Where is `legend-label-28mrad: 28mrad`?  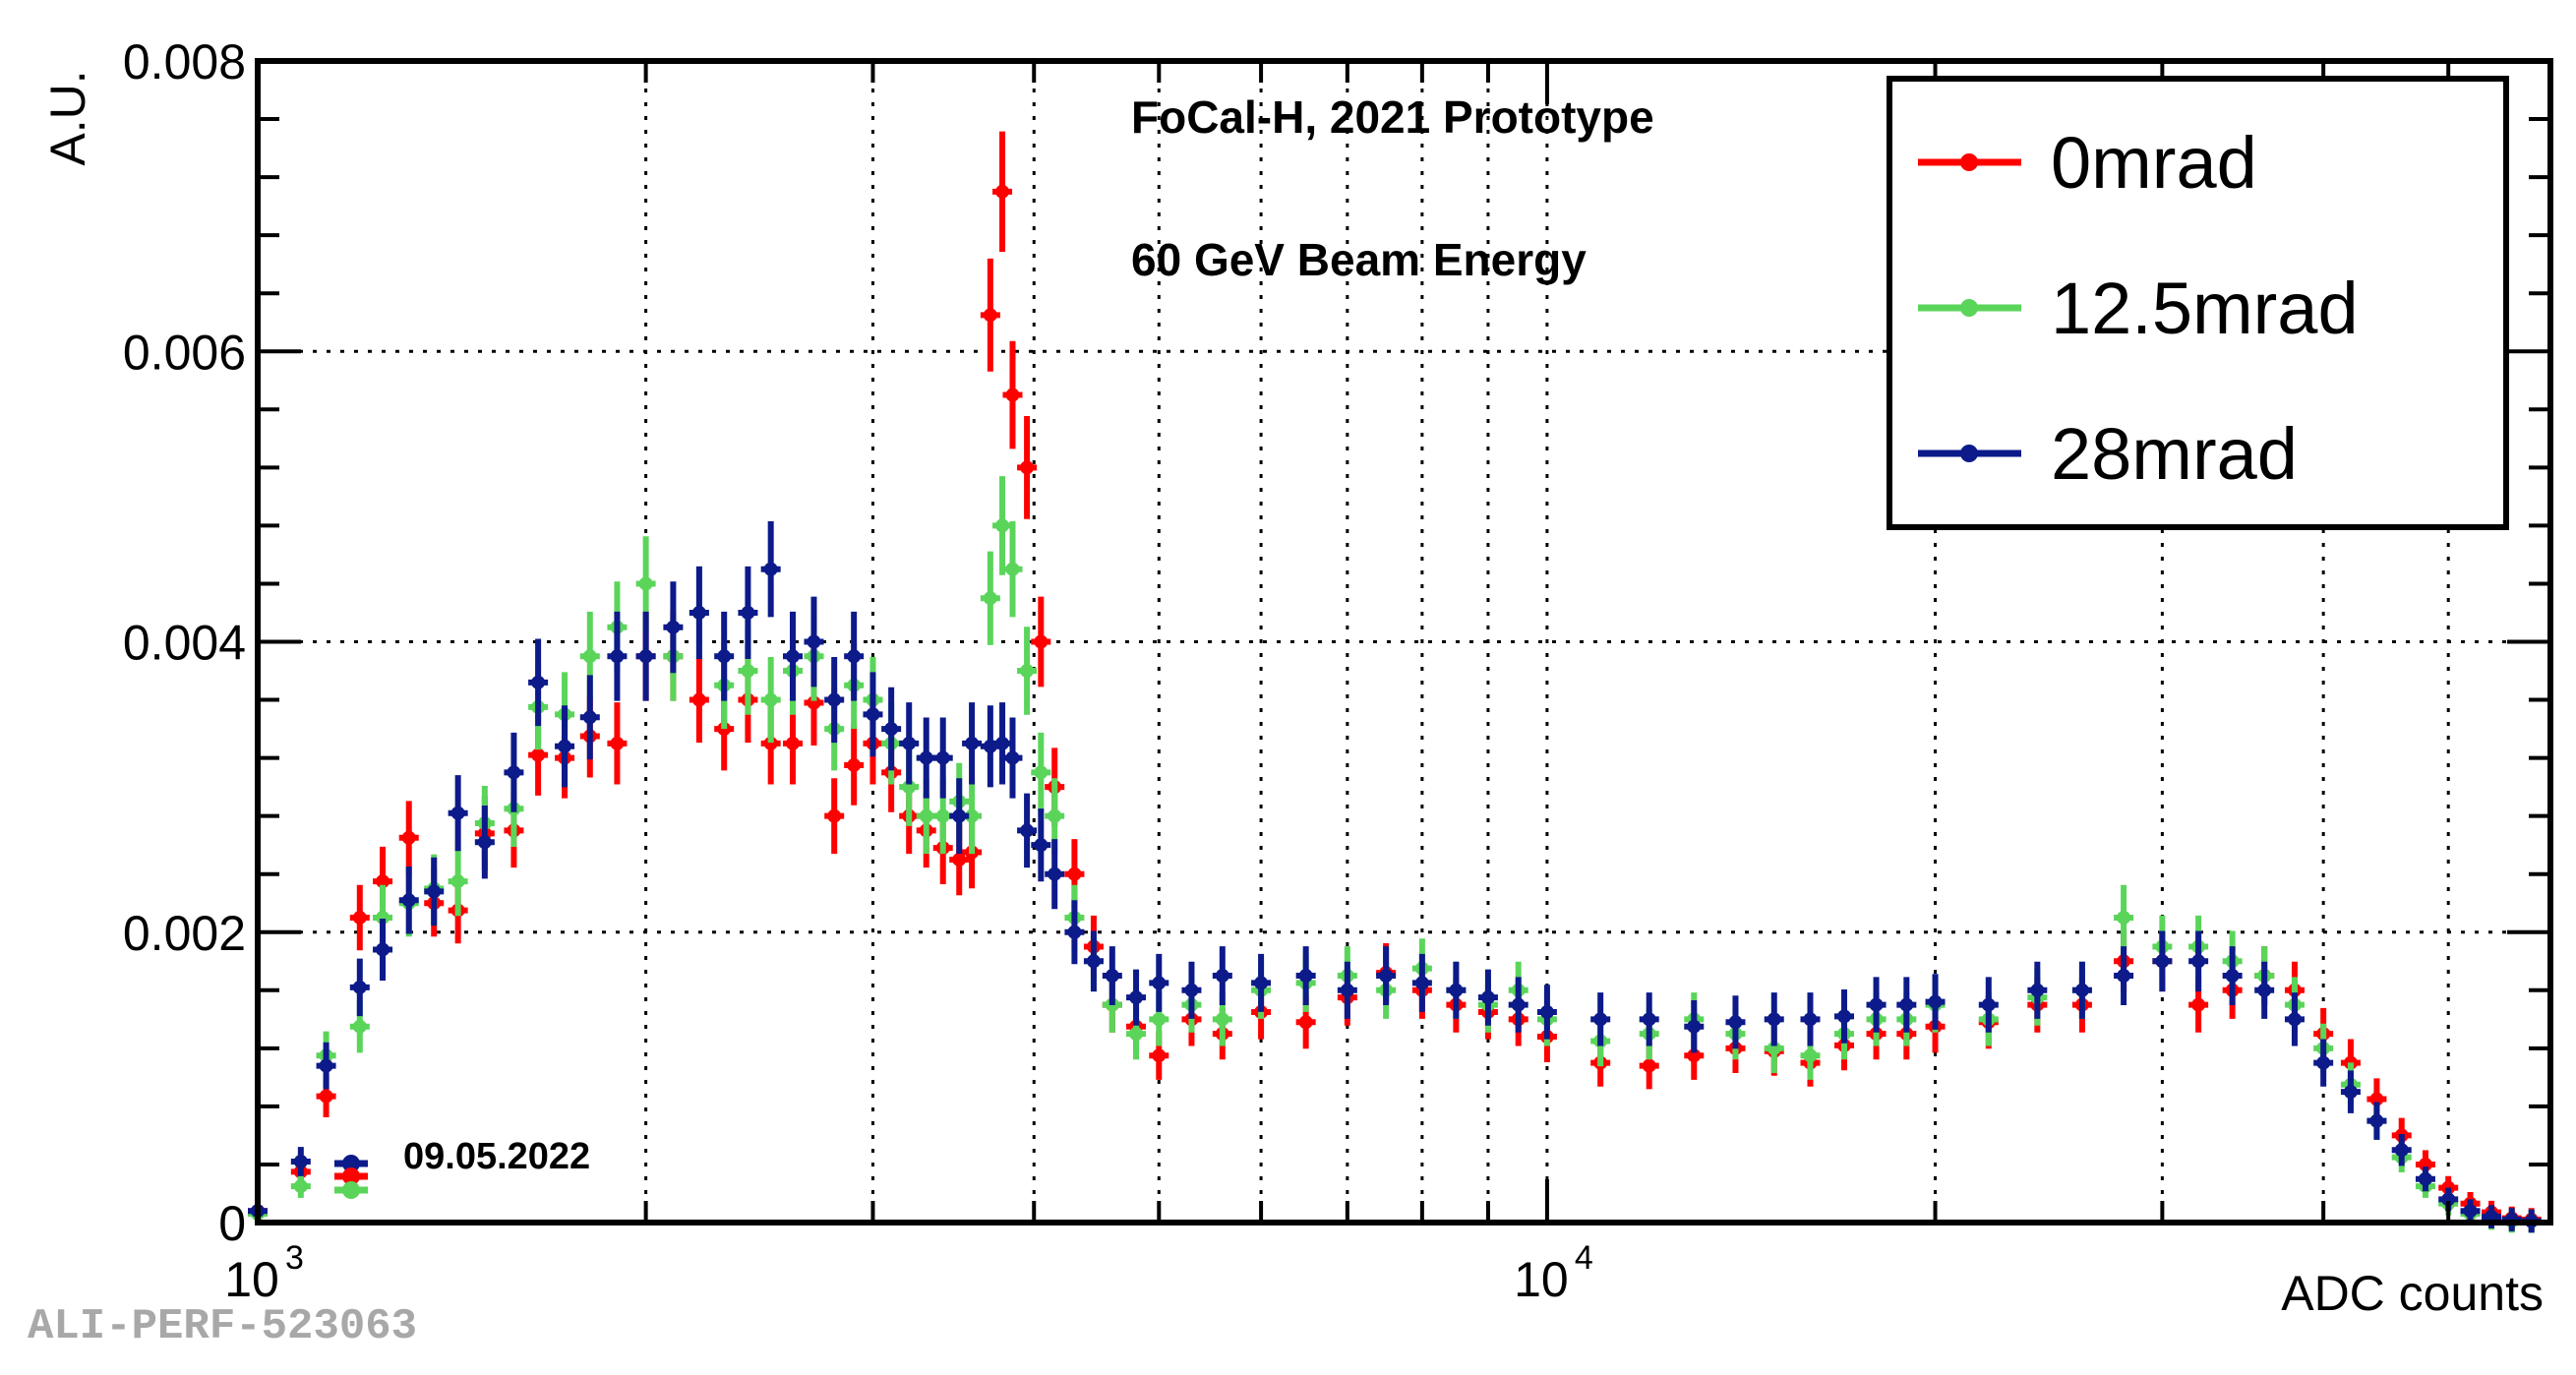
legend-label-28mrad: 28mrad is located at coordinates (2175, 454).